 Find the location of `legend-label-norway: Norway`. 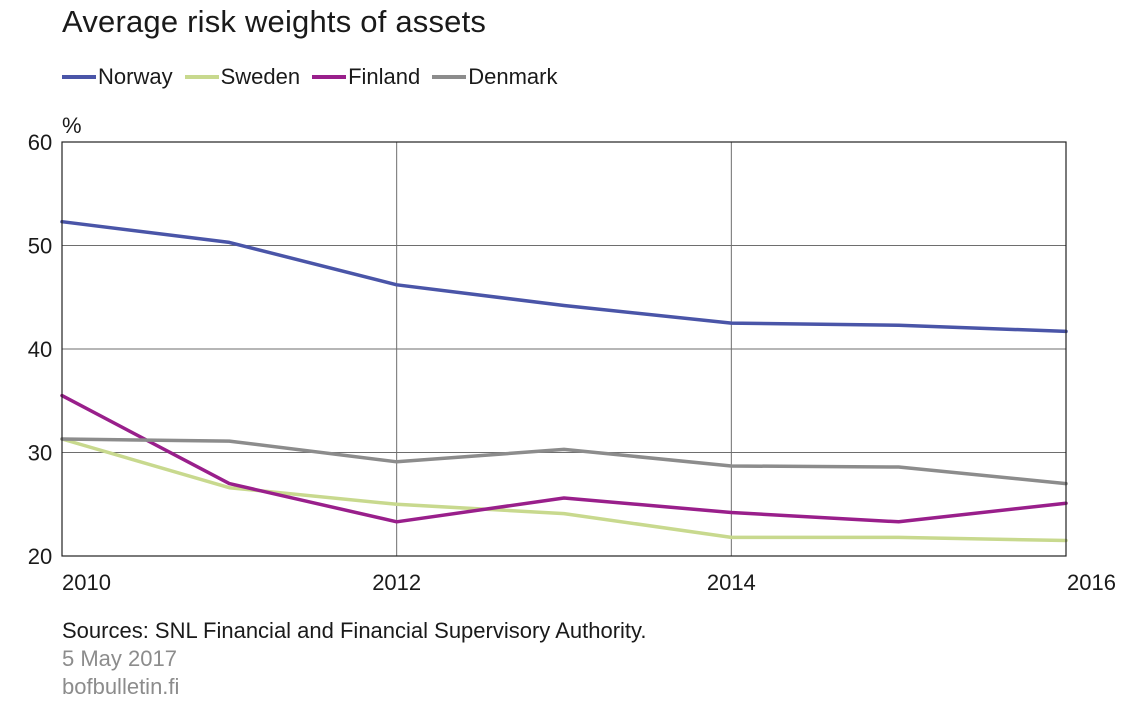

legend-label-norway: Norway is located at coordinates (135, 76).